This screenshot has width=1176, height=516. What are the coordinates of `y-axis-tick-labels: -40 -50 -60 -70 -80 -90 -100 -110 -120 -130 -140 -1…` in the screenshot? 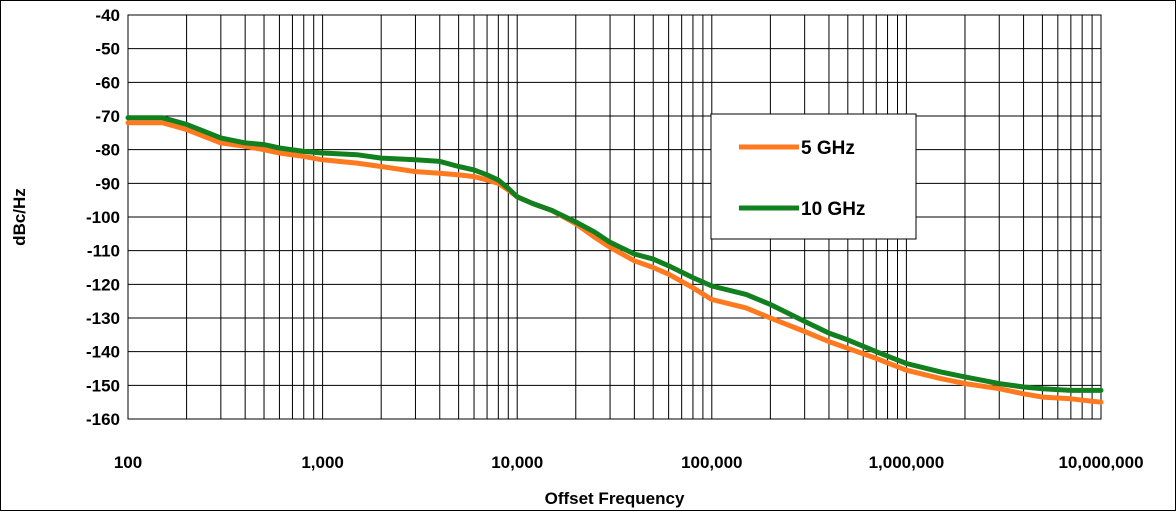 It's located at (103, 217).